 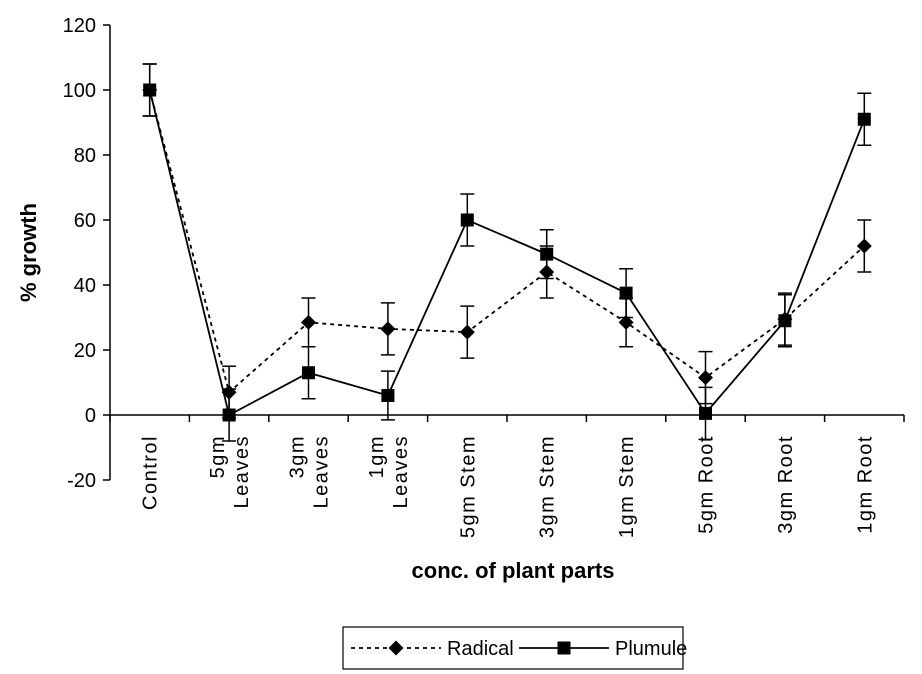 I want to click on y-tick-label: 20, so click(x=85, y=351).